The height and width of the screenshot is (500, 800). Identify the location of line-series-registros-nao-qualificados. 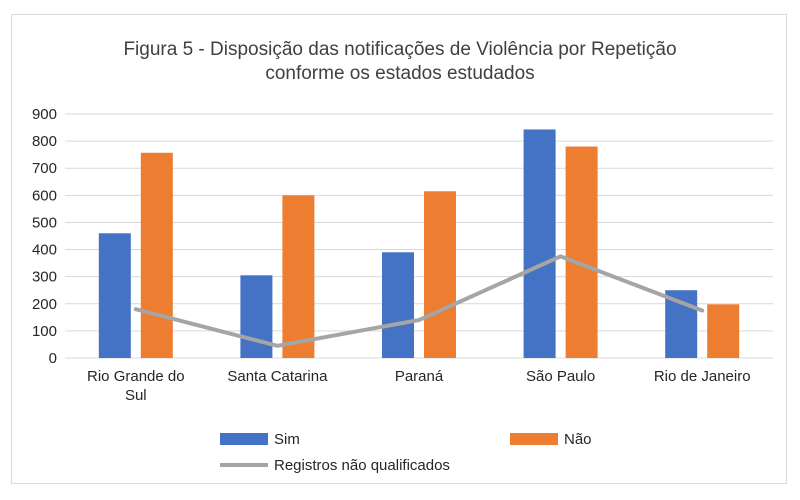
(419, 301).